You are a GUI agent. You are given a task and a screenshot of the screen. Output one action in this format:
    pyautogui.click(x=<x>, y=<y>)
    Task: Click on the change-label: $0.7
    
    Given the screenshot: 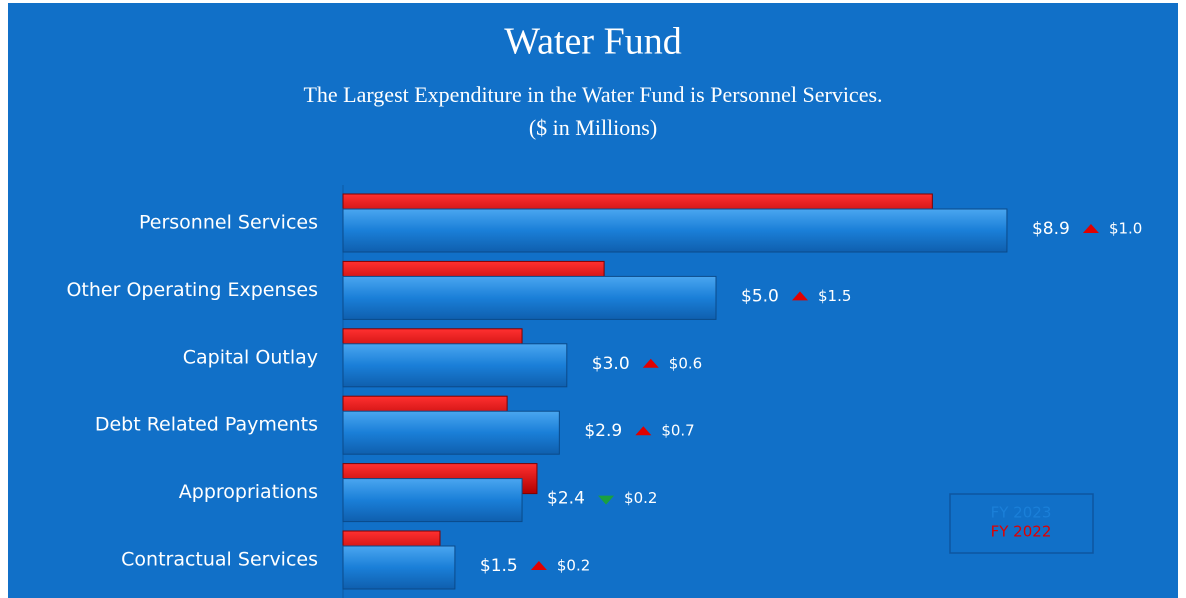 What is the action you would take?
    pyautogui.click(x=677, y=431)
    